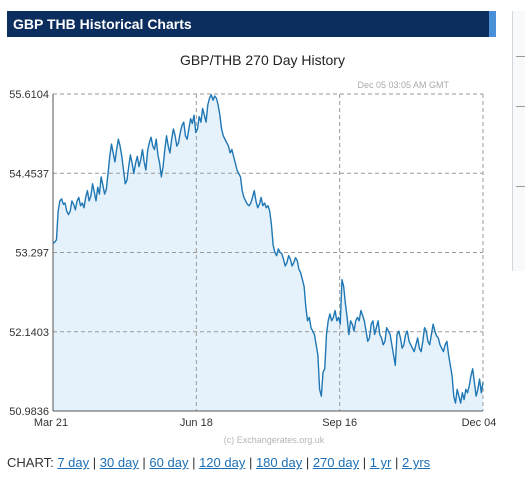 This screenshot has height=485, width=525. What do you see at coordinates (119, 462) in the screenshot?
I see `range-link-30-day: 30 day` at bounding box center [119, 462].